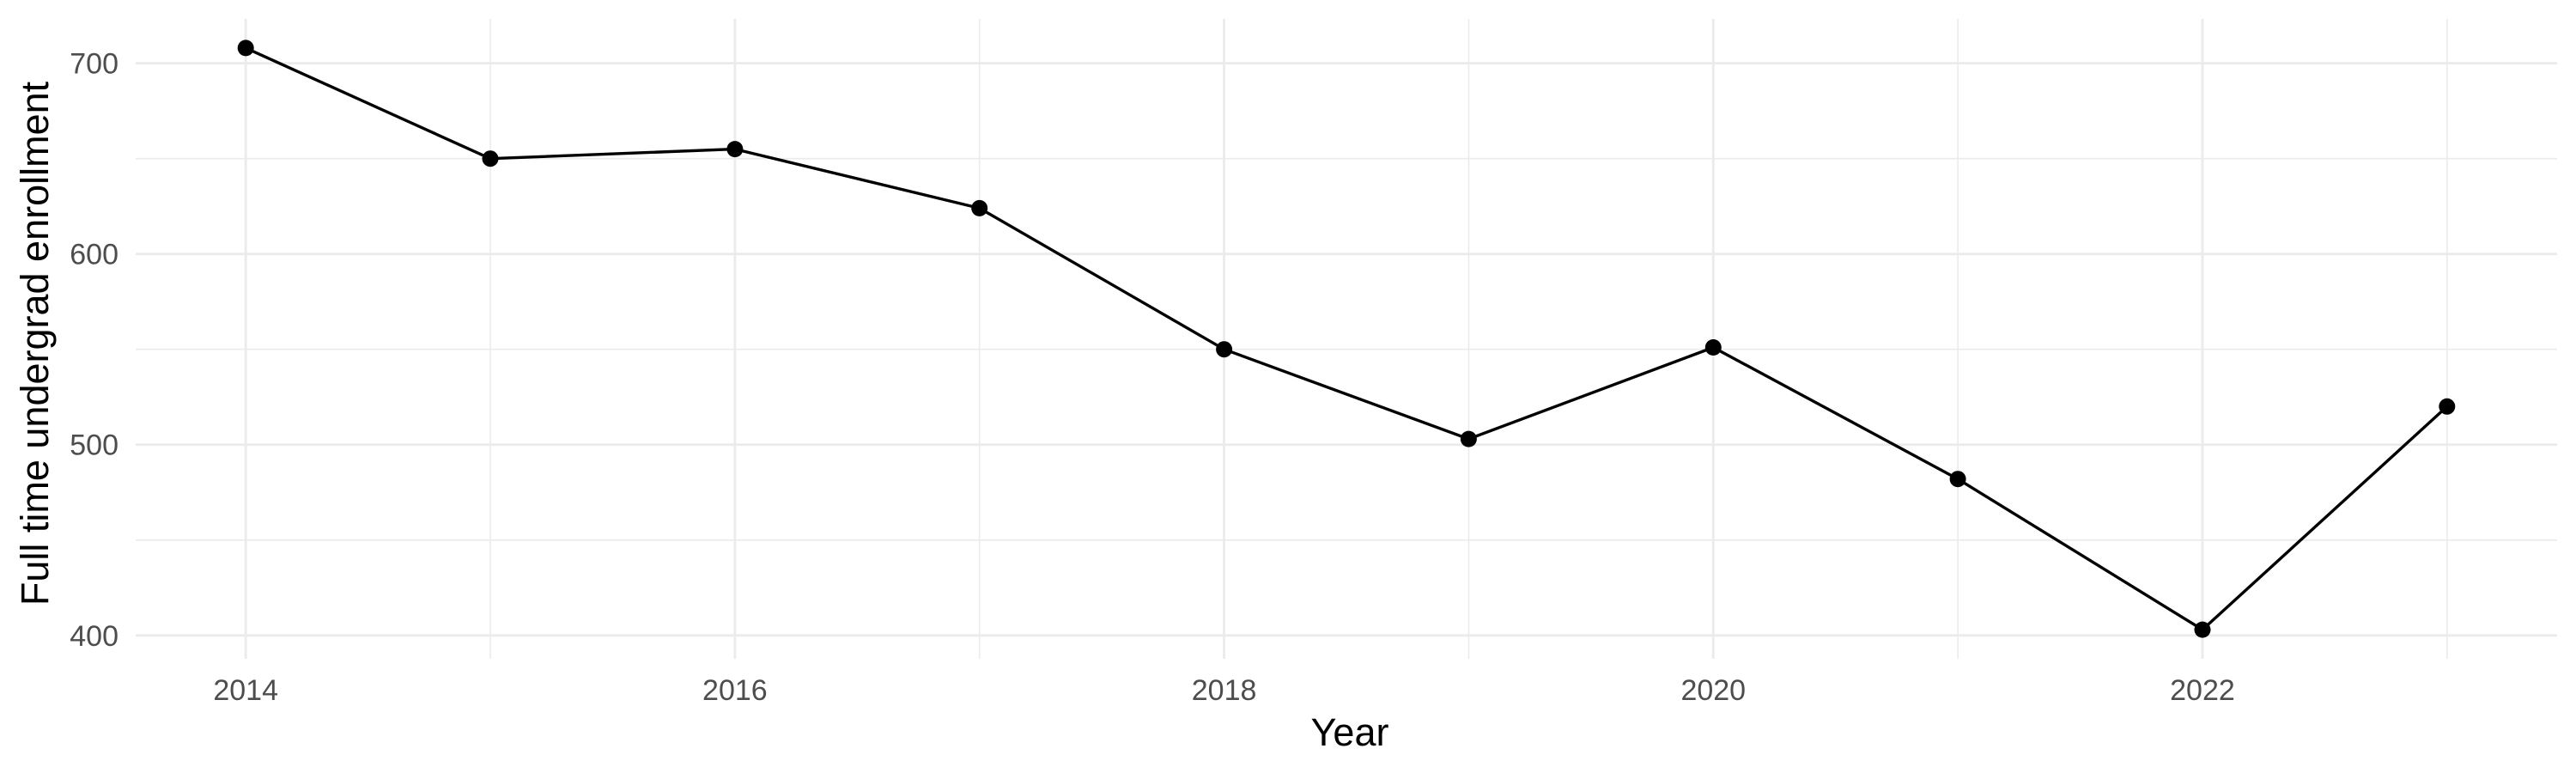  Describe the element at coordinates (490, 158) in the screenshot. I see `data-point-2015` at that location.